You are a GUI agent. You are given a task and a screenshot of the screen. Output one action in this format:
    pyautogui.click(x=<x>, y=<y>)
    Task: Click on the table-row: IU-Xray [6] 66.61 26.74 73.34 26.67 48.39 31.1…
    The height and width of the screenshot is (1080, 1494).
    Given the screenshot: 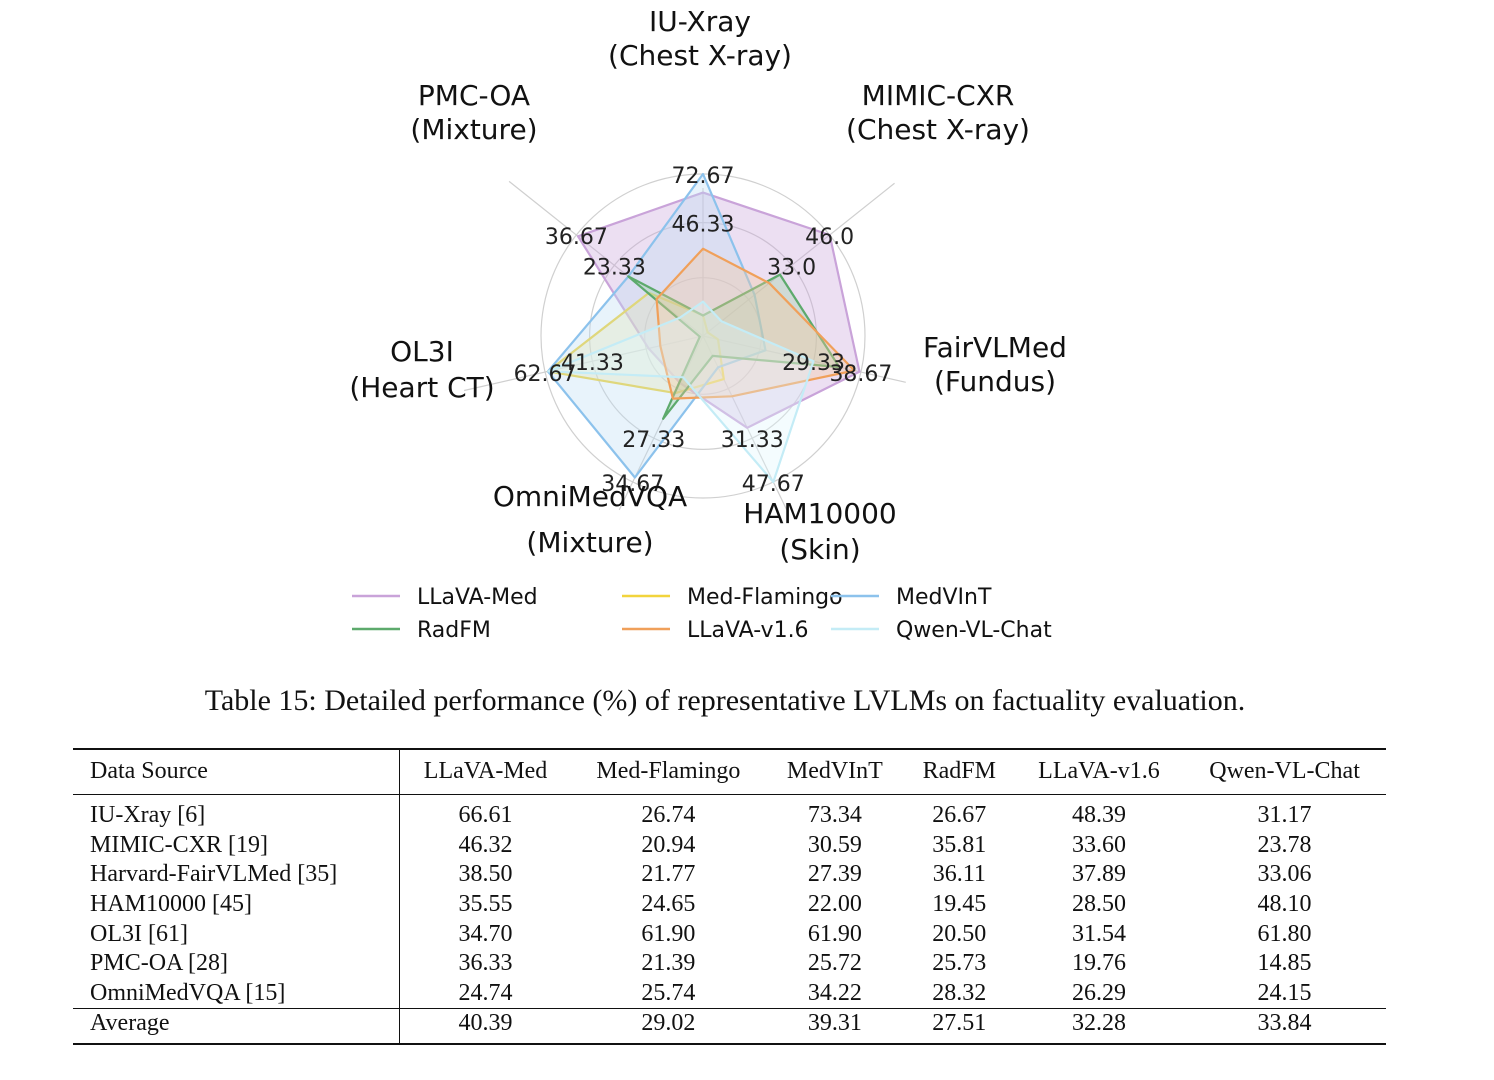 What is the action you would take?
    pyautogui.click(x=729, y=812)
    